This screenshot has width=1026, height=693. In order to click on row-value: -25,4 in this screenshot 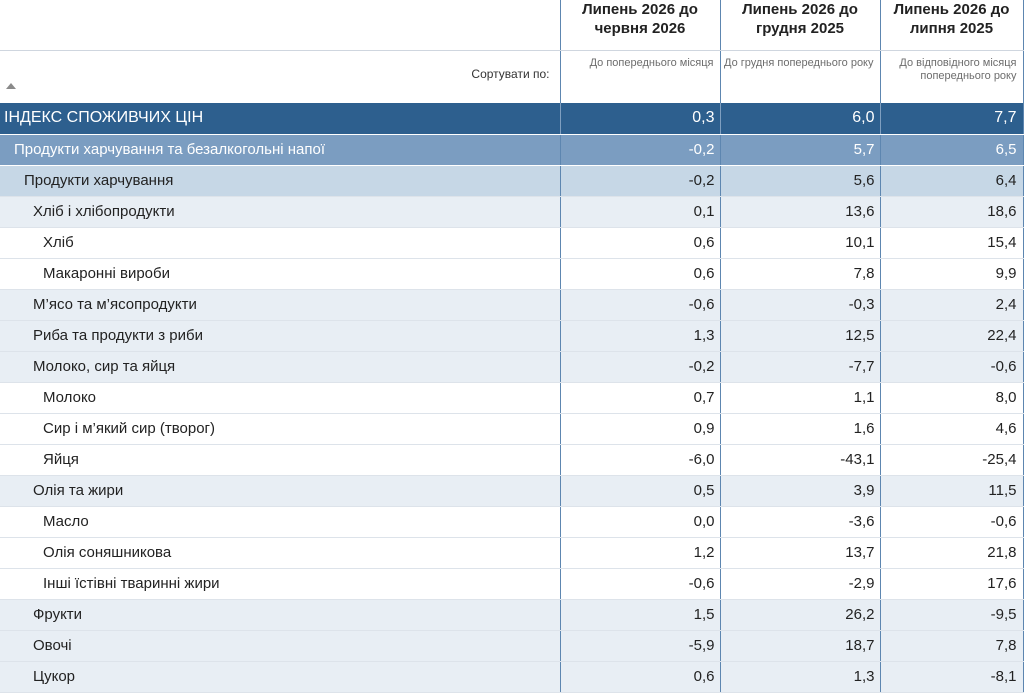, I will do `click(951, 460)`.